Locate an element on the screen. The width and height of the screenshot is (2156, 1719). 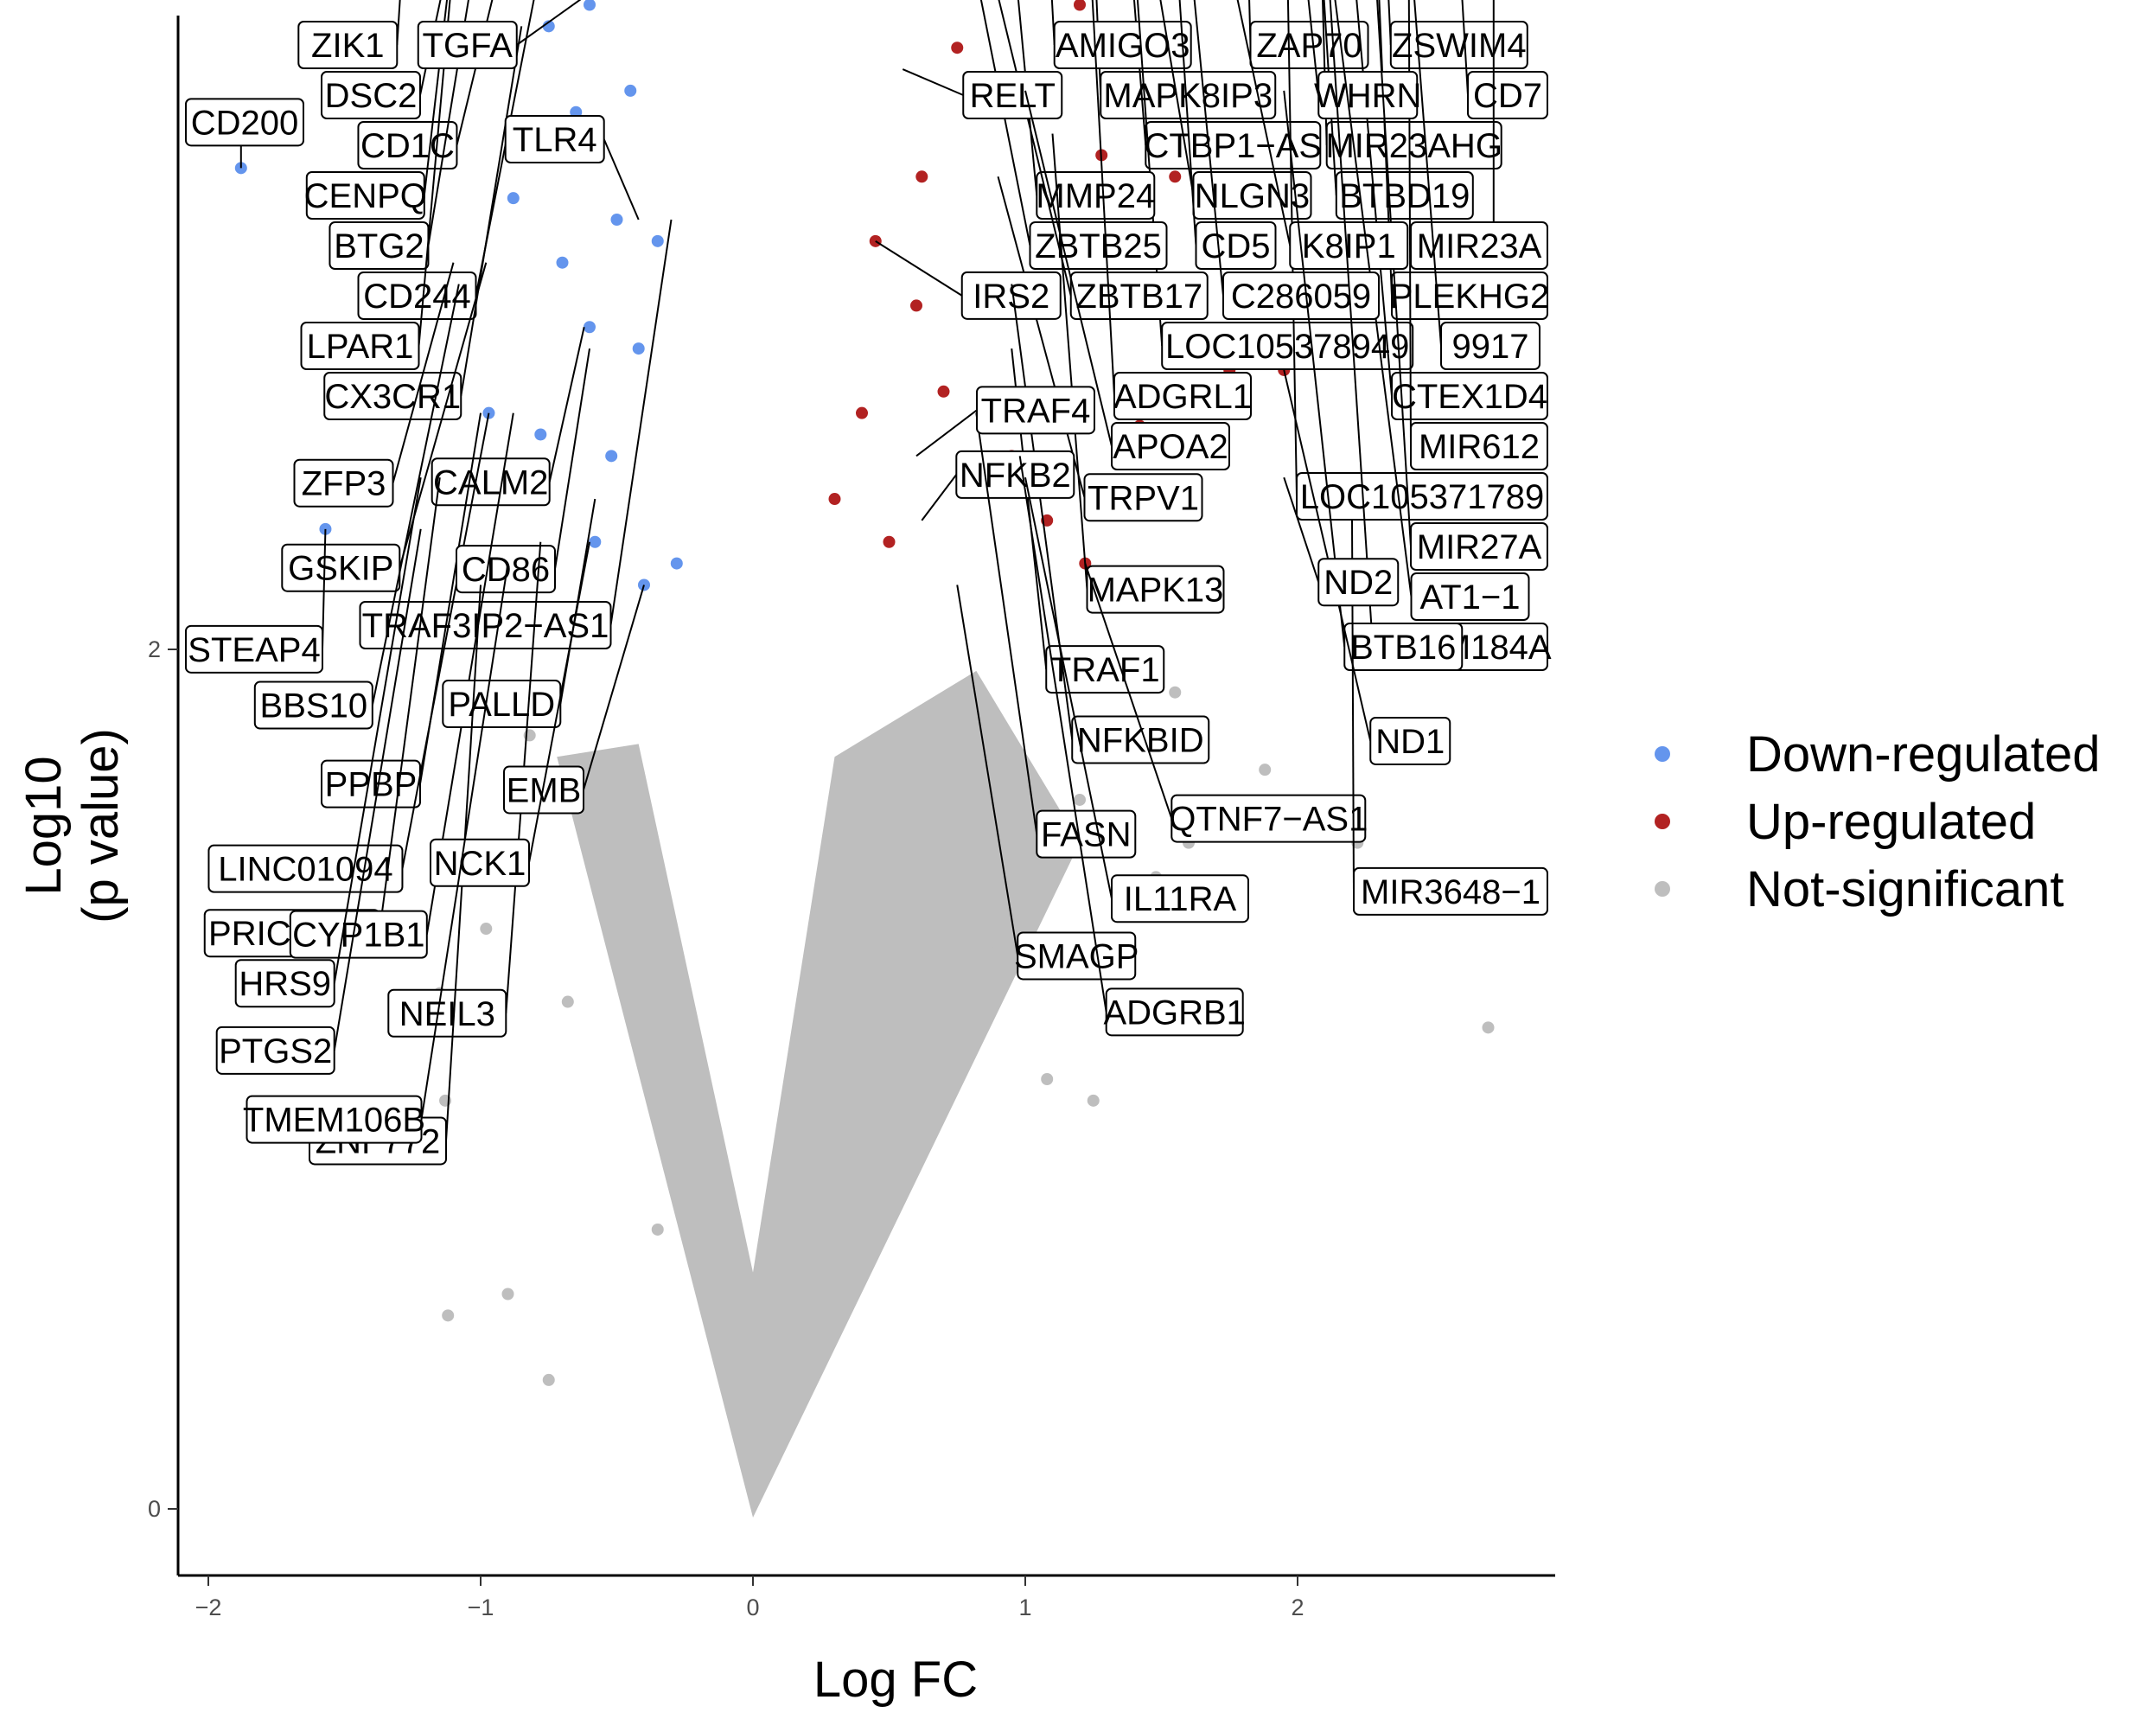
gene-label: NEIL3 is located at coordinates (464, 789).